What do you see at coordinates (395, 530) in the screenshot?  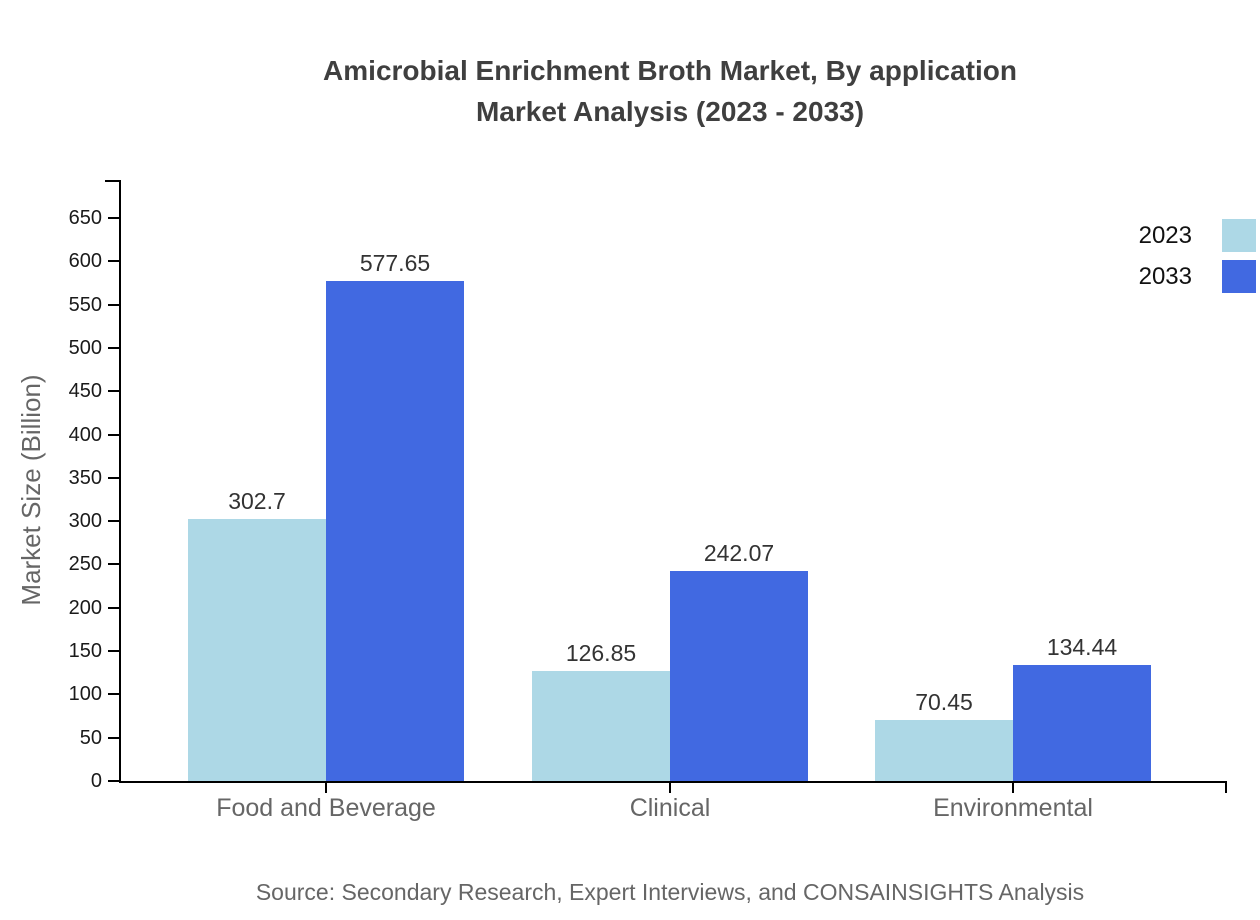 I see `bar-2033-food-and-beverage` at bounding box center [395, 530].